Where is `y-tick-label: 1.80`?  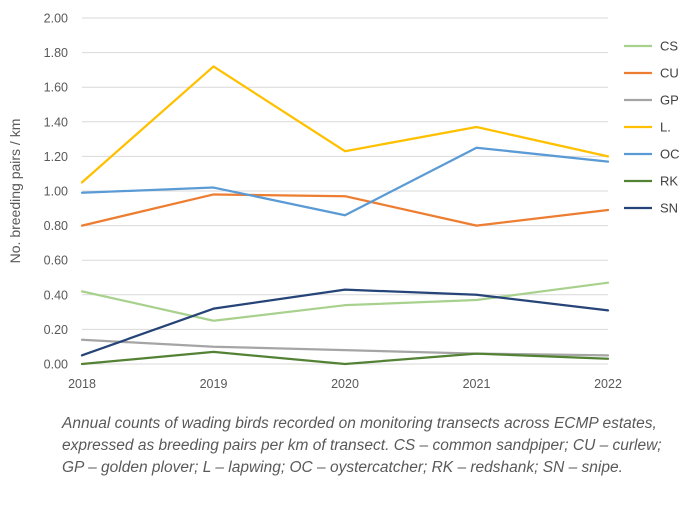
y-tick-label: 1.80 is located at coordinates (56, 53).